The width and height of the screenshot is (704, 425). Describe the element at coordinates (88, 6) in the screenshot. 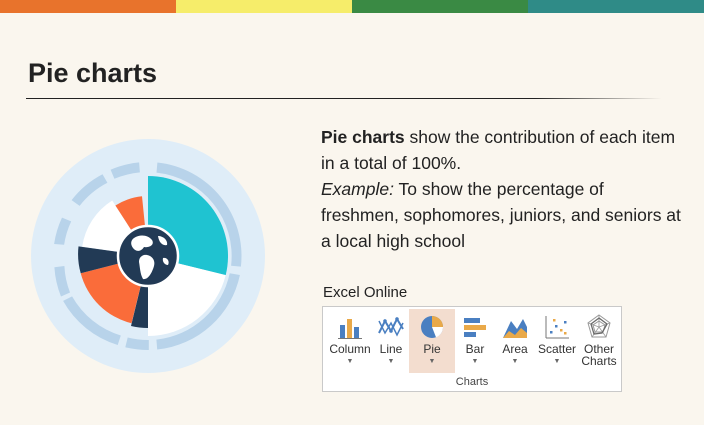

I see `top-bar-segment-orange` at that location.